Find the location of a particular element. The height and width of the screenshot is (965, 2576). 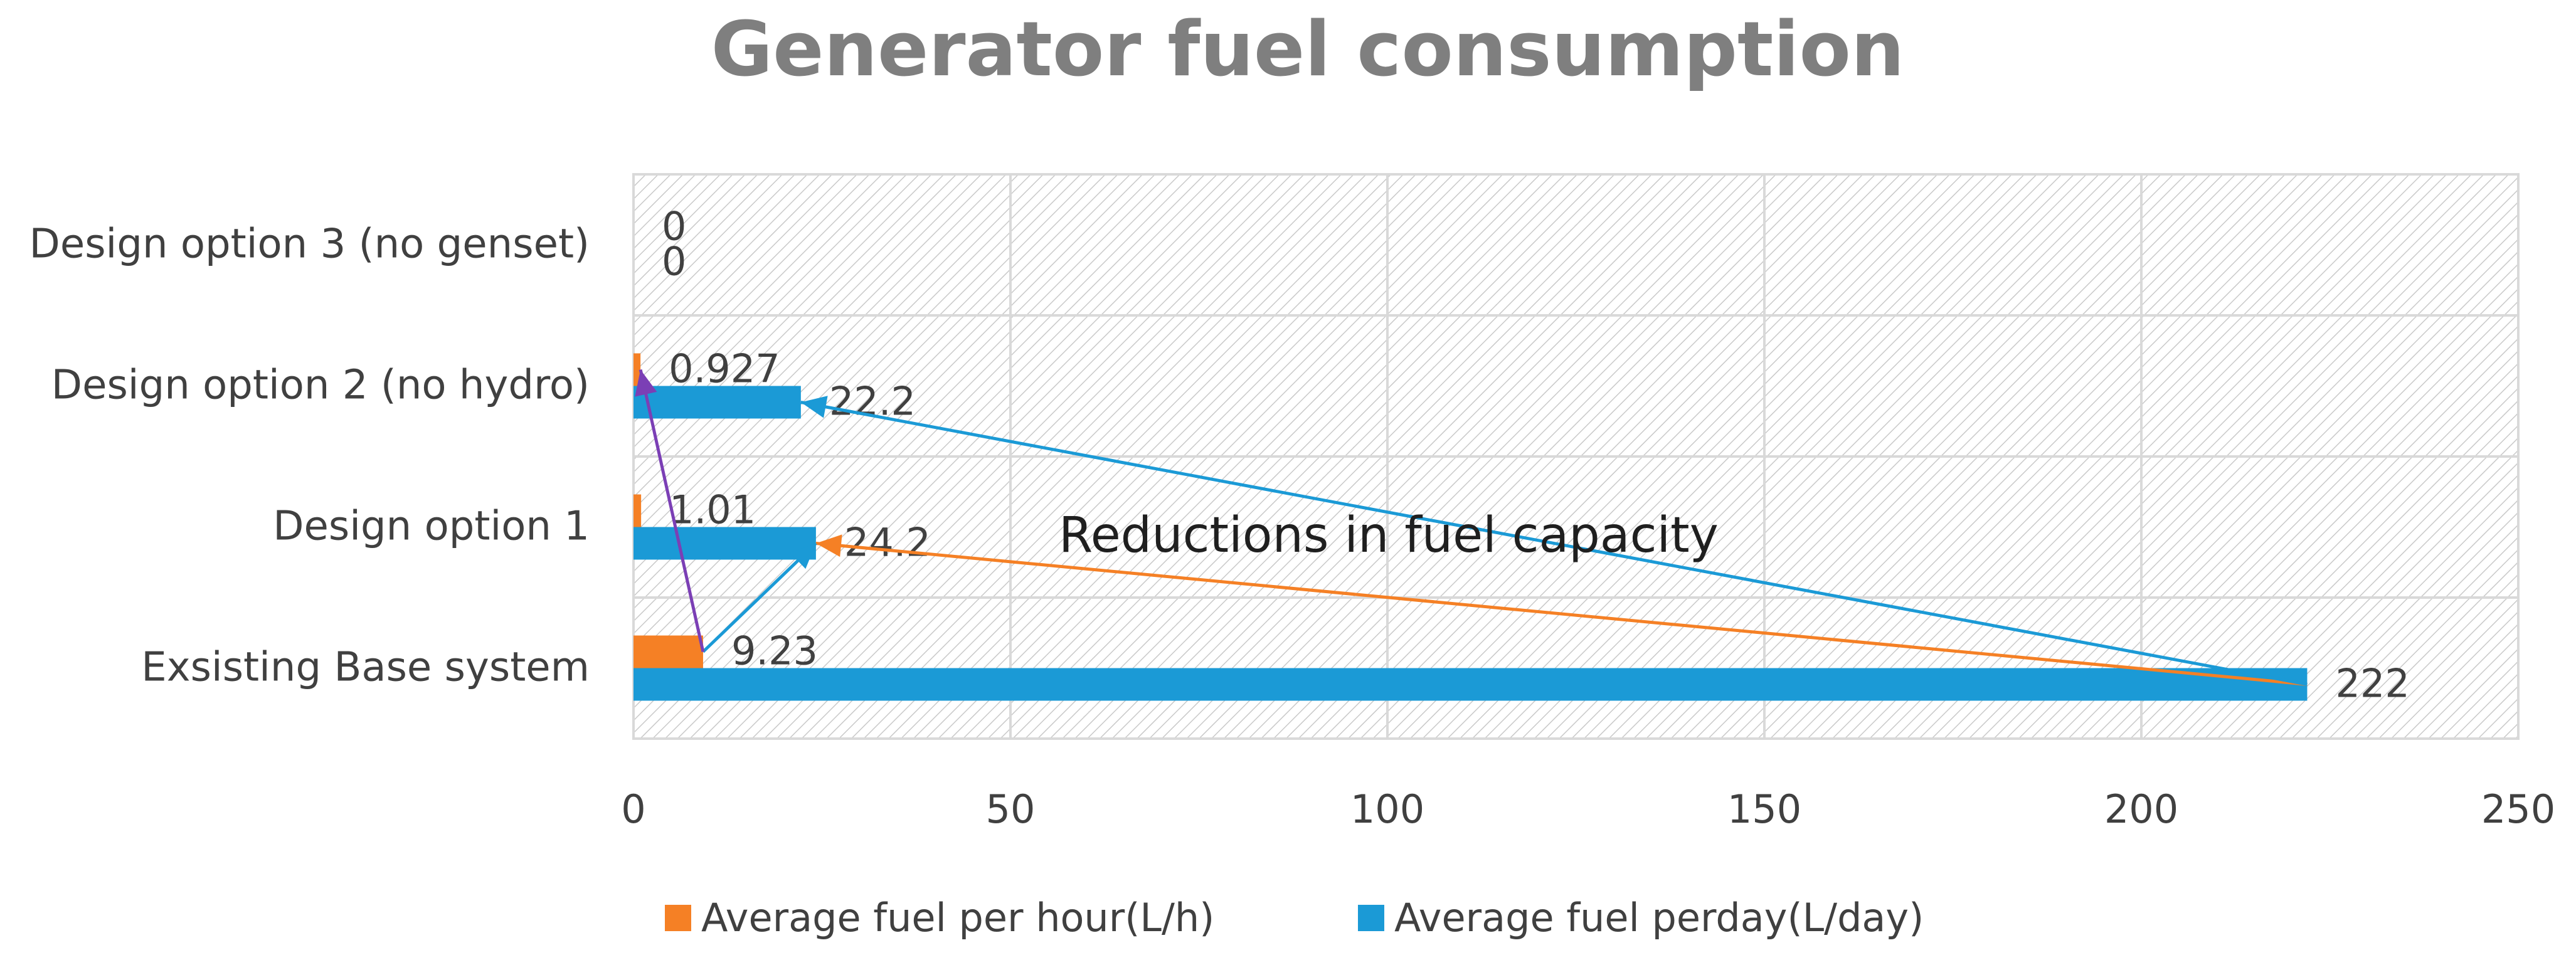

data-label-series0-2: 0.927 is located at coordinates (724, 369).